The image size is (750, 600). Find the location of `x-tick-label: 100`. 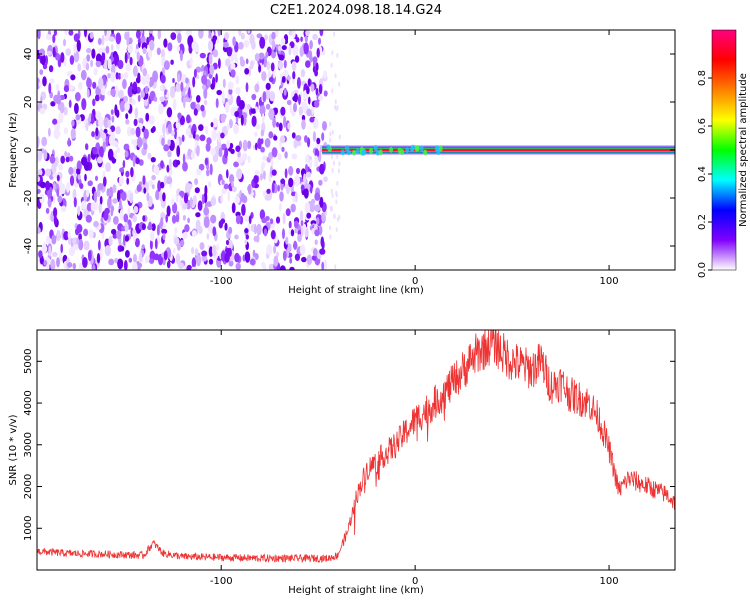

x-tick-label: 100 is located at coordinates (609, 281).